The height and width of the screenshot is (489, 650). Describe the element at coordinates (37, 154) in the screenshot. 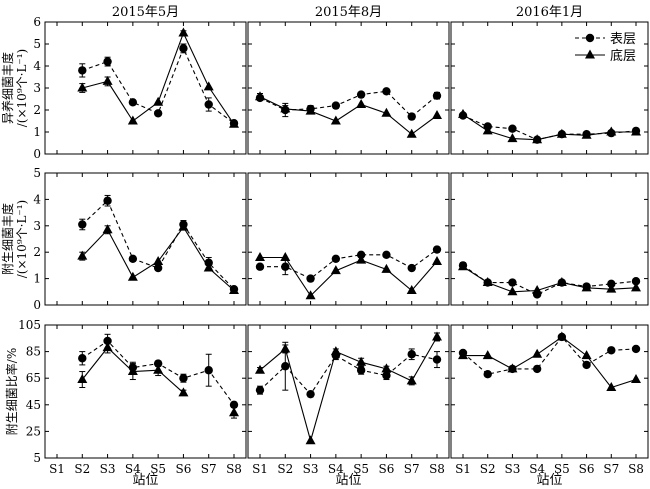

I see `y-tick-label: 0` at that location.